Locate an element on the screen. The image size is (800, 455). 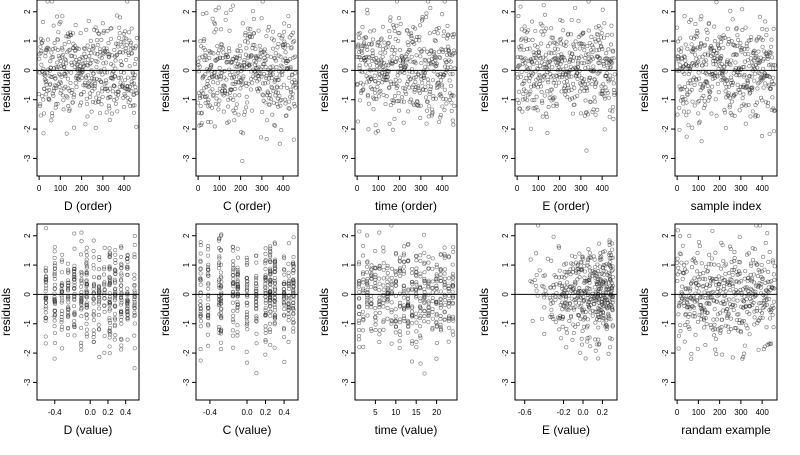
x-tick-label: 400 is located at coordinates (442, 188).